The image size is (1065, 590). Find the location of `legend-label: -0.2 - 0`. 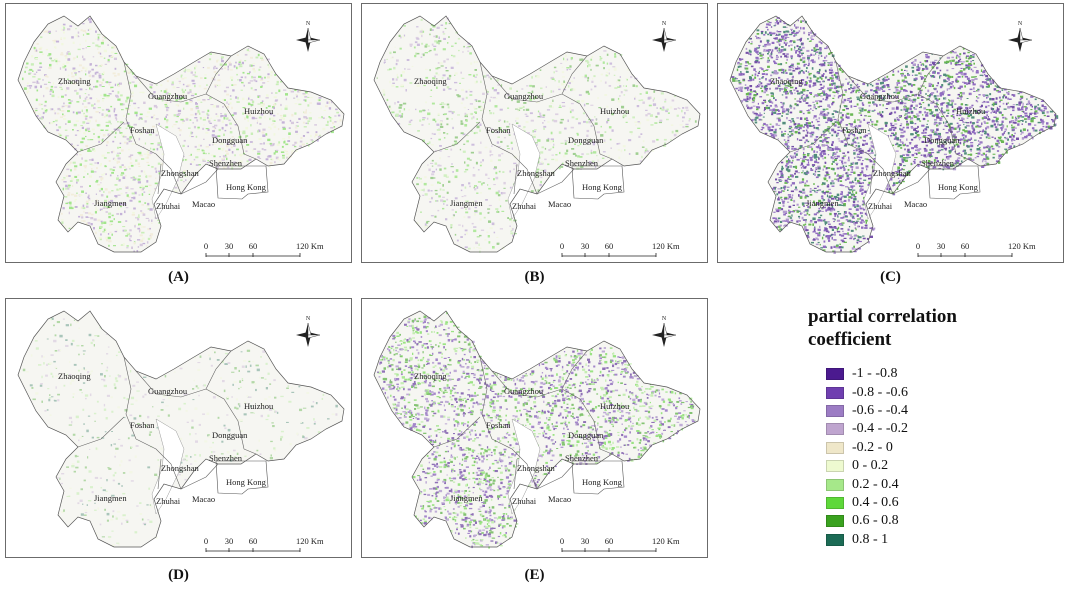

legend-label: -0.2 - 0 is located at coordinates (872, 447).